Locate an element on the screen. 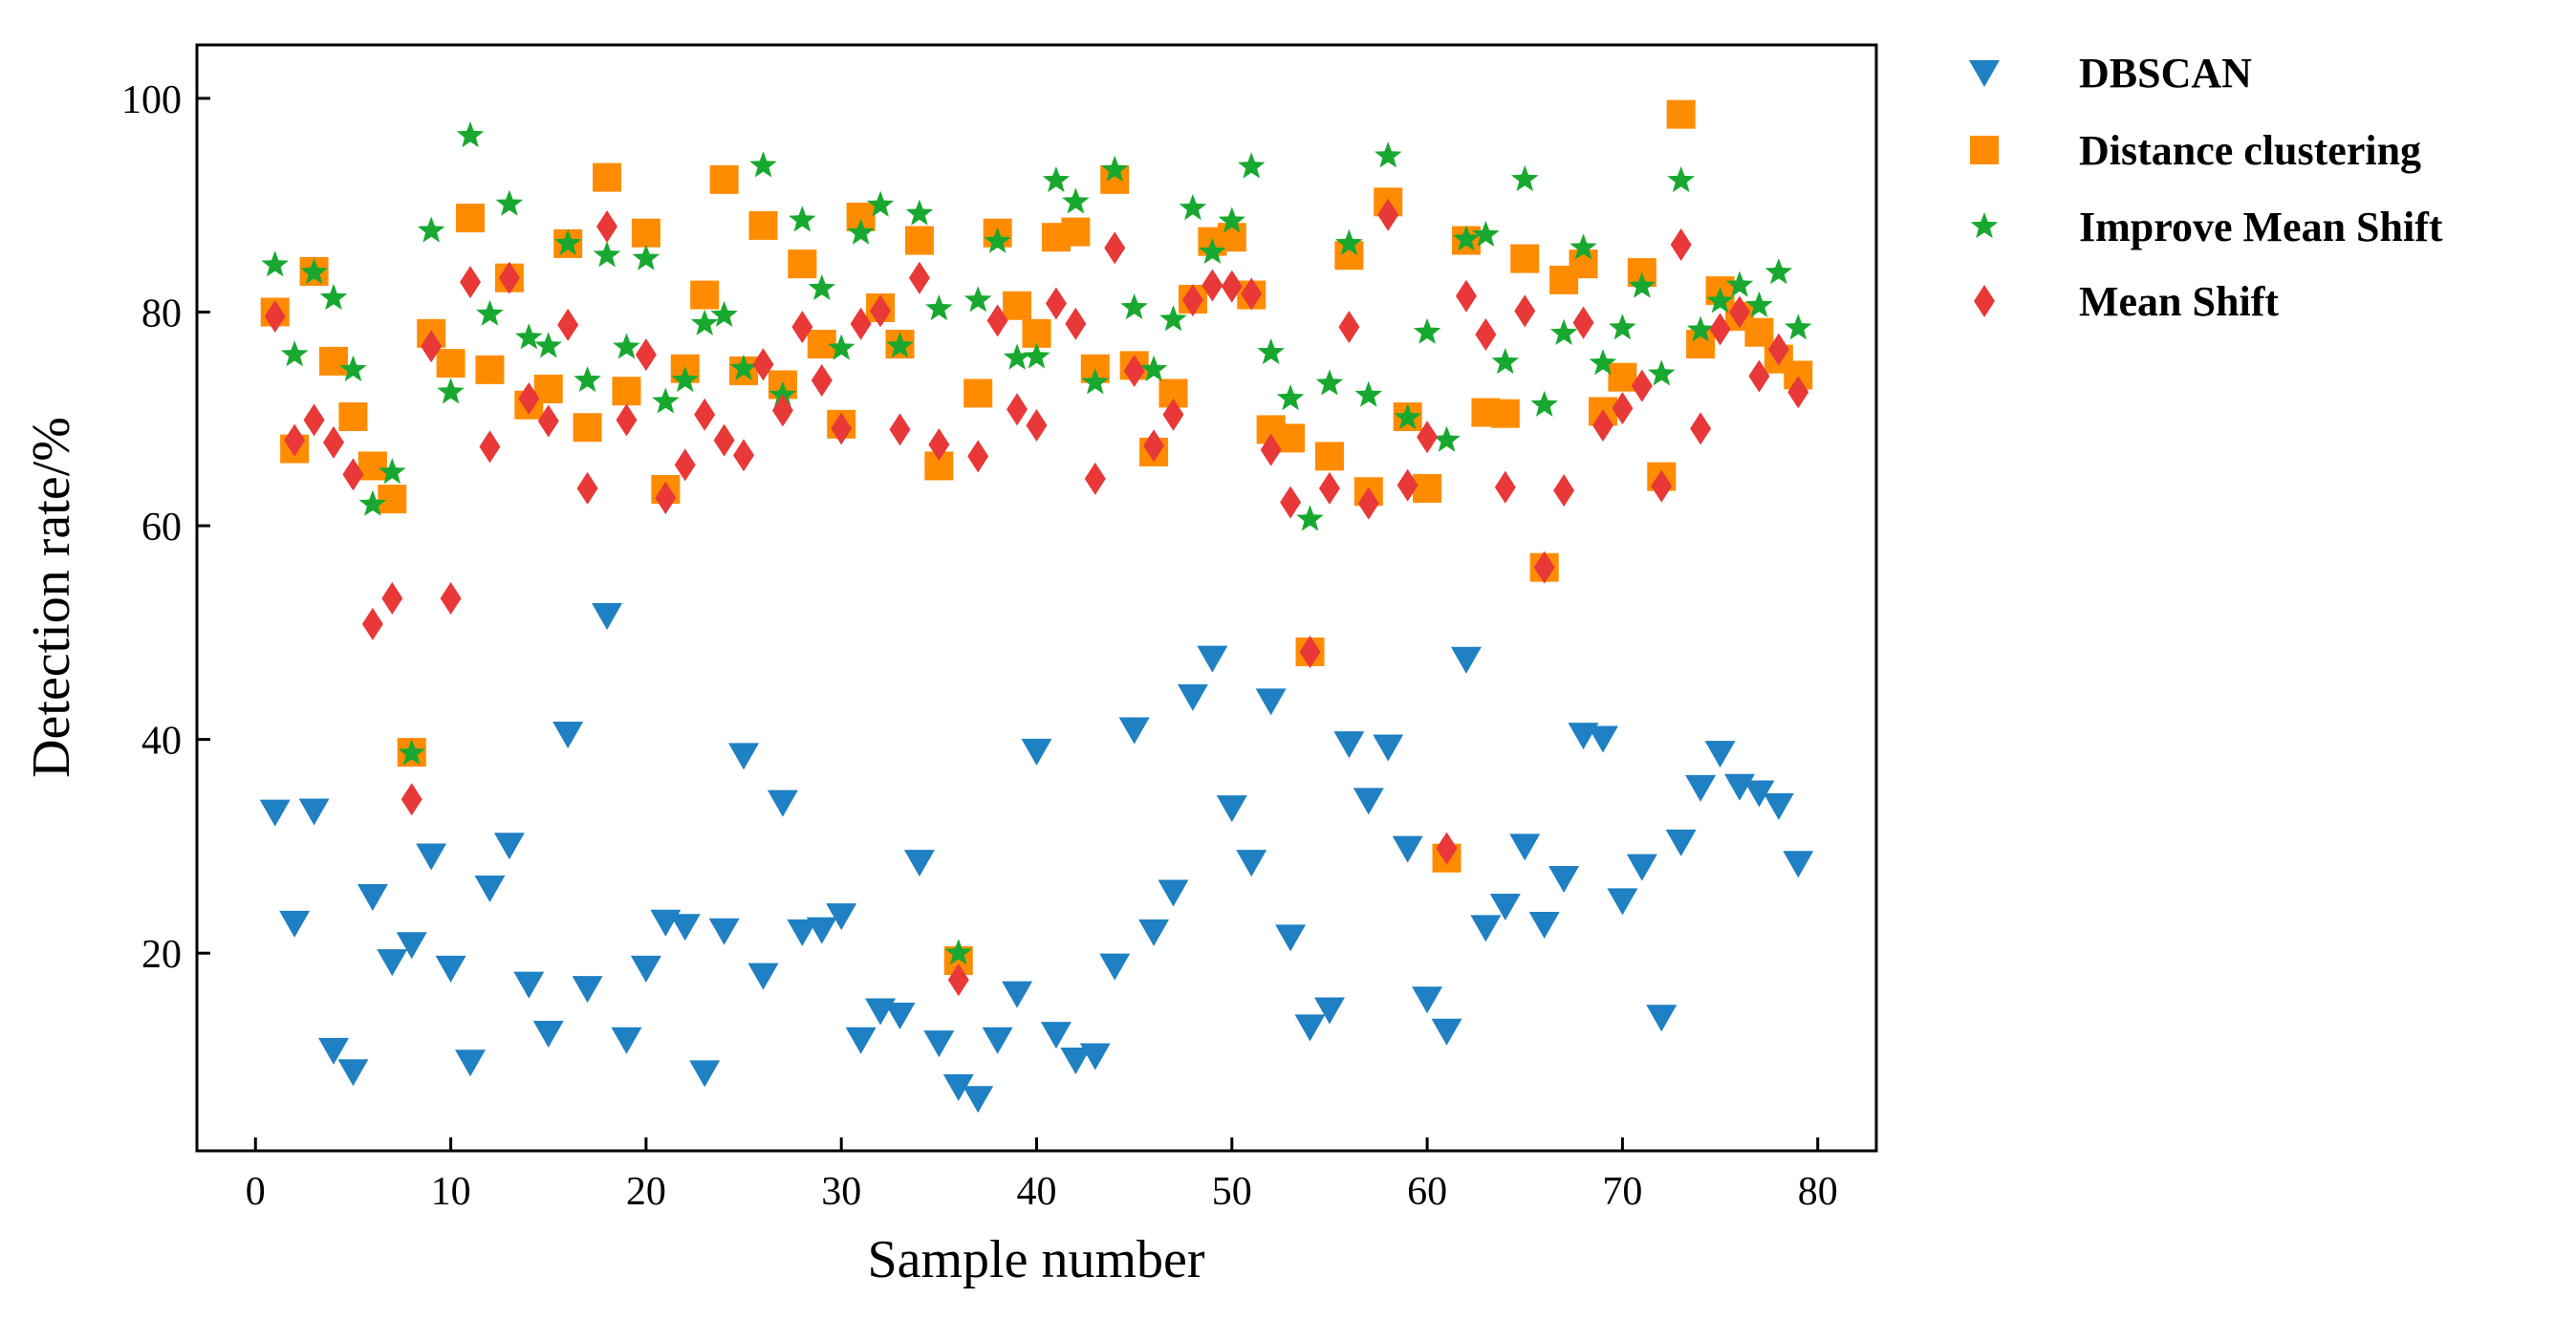 The image size is (2576, 1320). y-tick-label: 60 is located at coordinates (161, 528).